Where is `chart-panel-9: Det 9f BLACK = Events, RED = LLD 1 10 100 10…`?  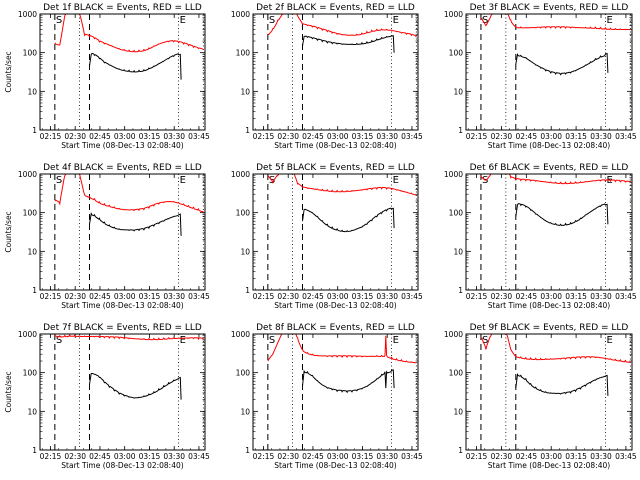 chart-panel-9: Det 9f BLACK = Events, RED = LLD 1 10 100 10… is located at coordinates (540, 396).